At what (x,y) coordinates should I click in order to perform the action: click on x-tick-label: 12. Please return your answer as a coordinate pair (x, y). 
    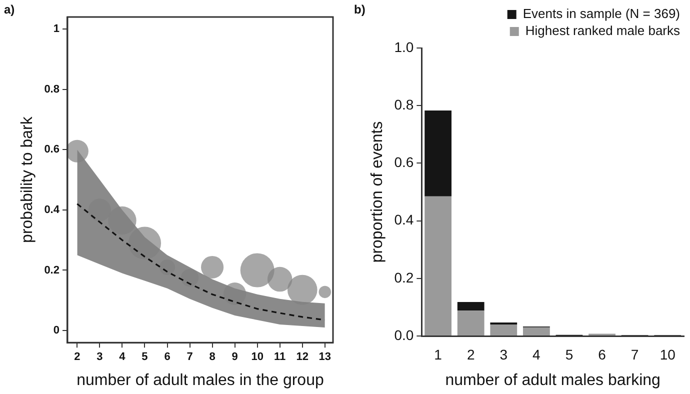
    Looking at the image, I should click on (302, 357).